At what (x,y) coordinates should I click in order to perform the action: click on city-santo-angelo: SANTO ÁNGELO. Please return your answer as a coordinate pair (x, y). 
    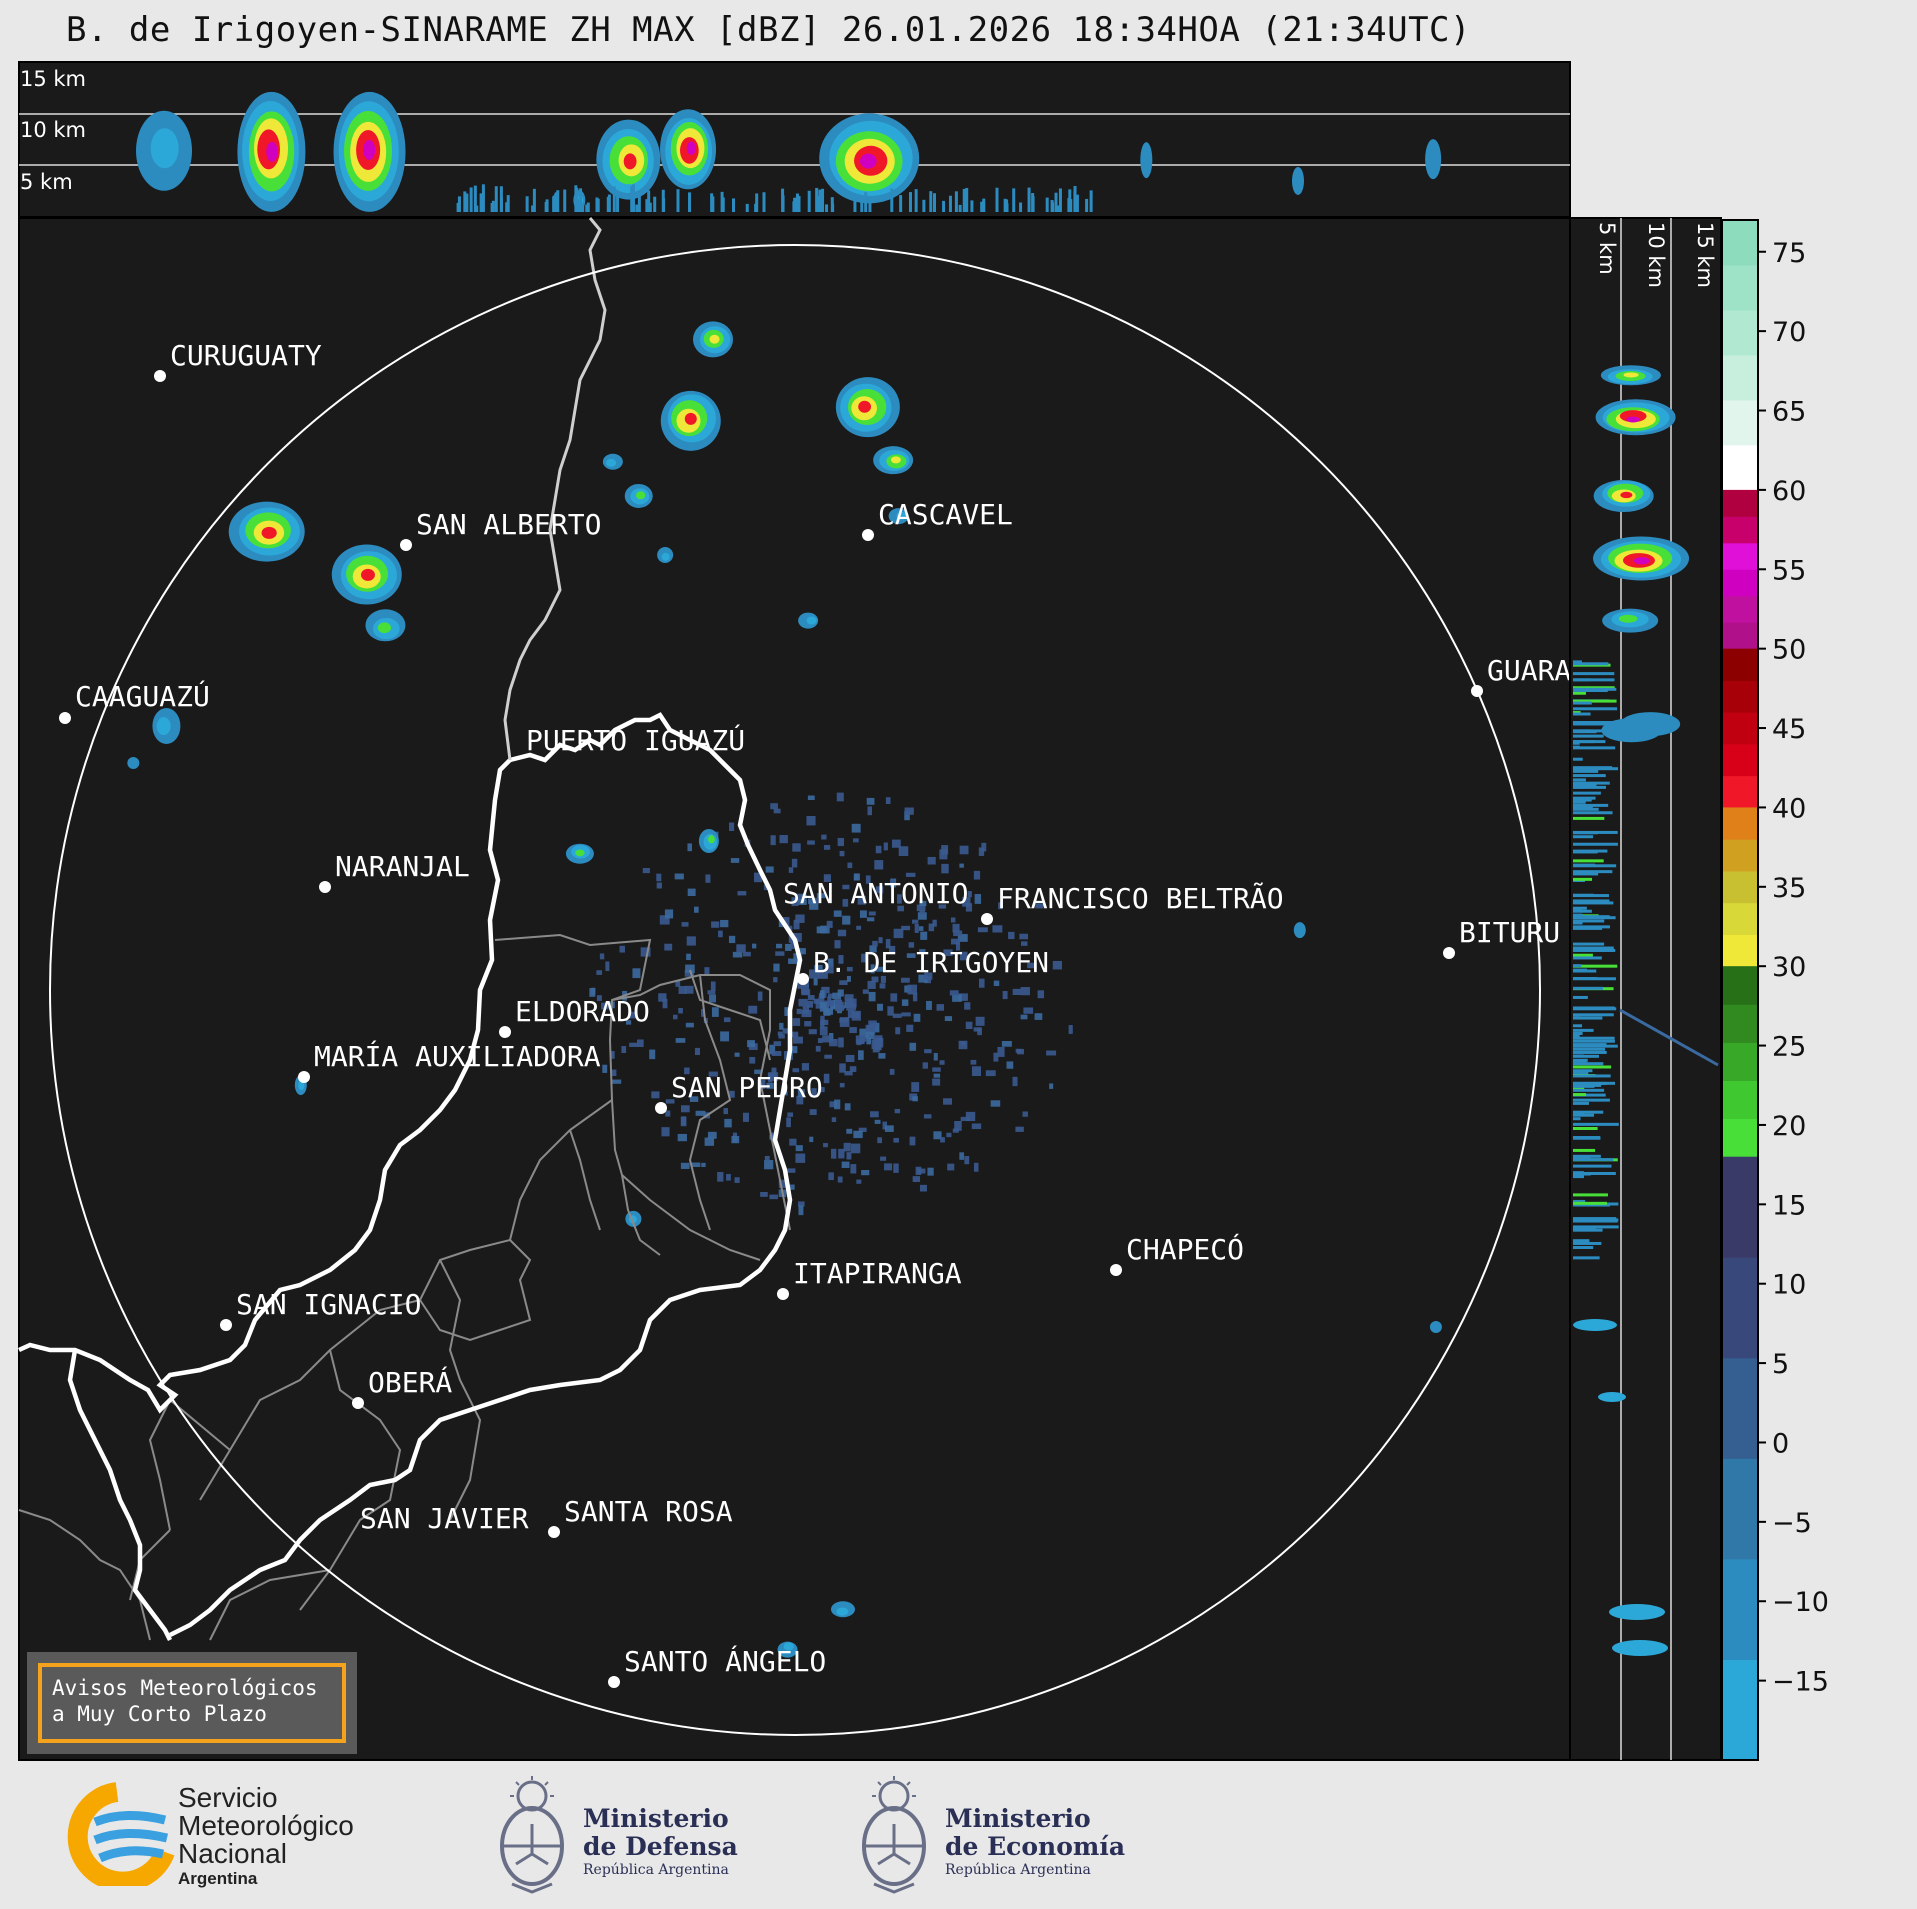
    Looking at the image, I should click on (717, 1666).